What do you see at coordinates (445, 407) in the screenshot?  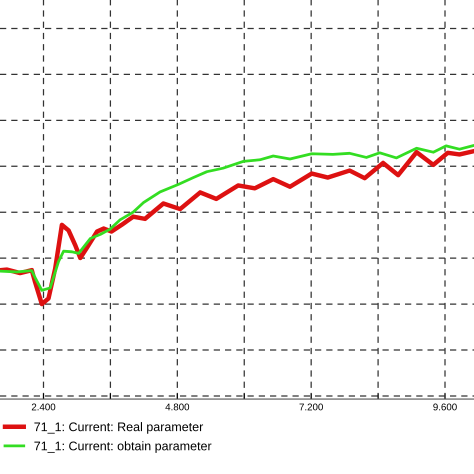 I see `x-tick-label: 9.600` at bounding box center [445, 407].